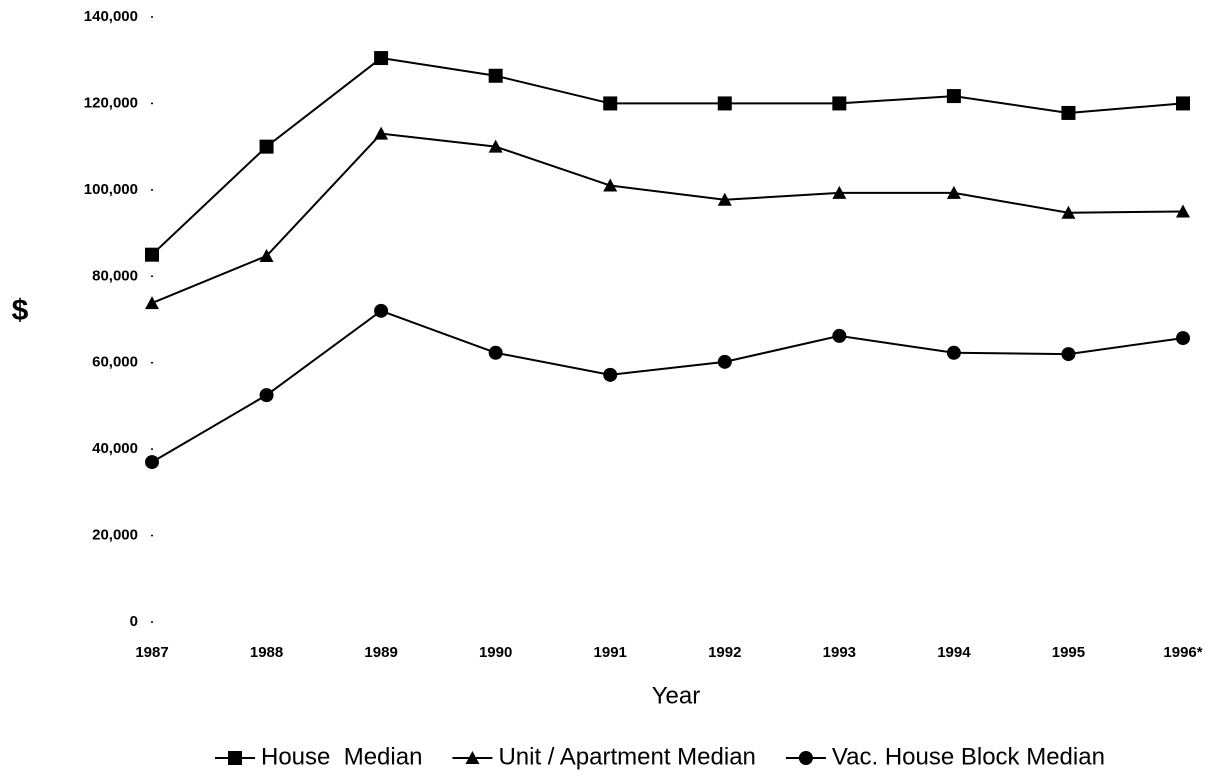  What do you see at coordinates (151, 652) in the screenshot?
I see `x-tick-label: 1987` at bounding box center [151, 652].